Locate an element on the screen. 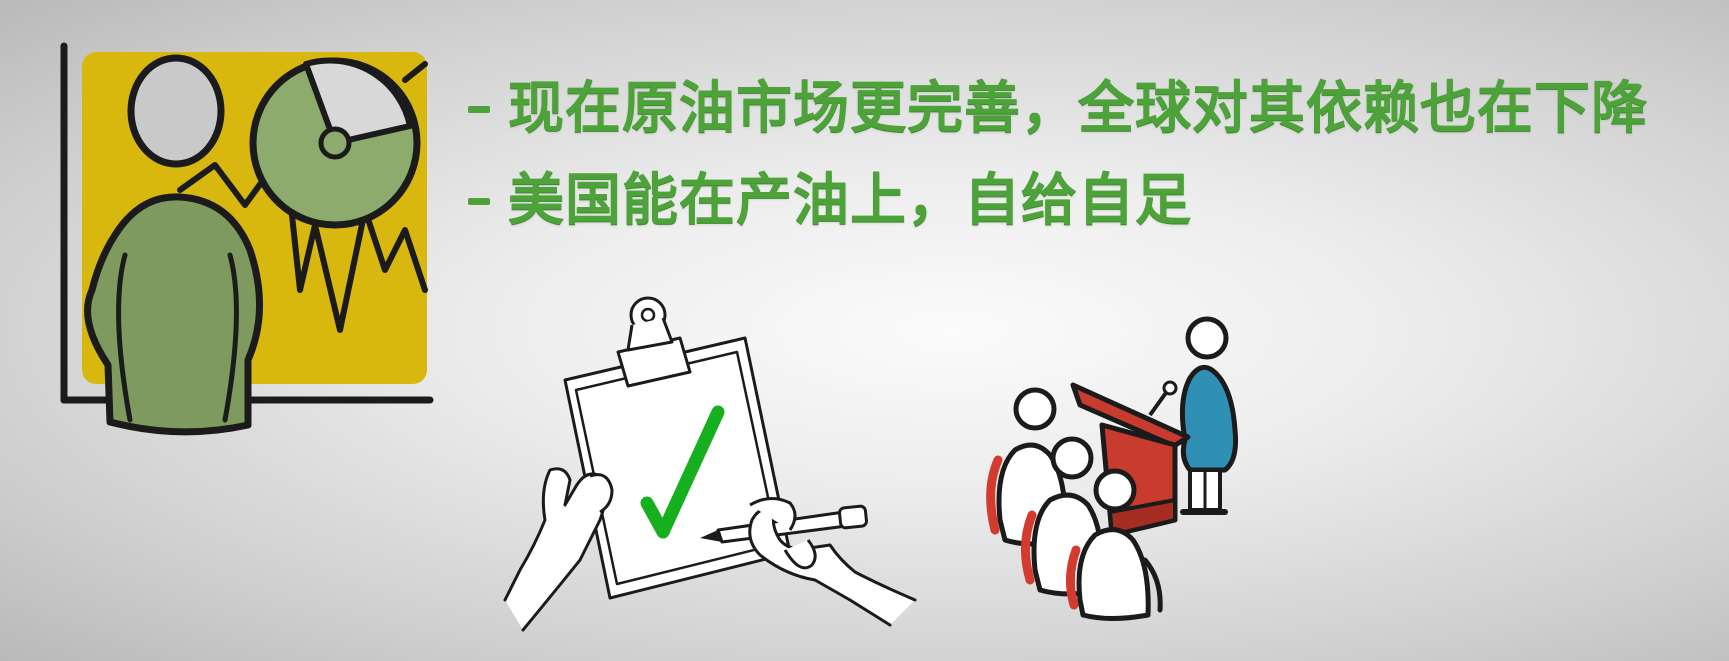 Image resolution: width=1729 pixels, height=661 pixels. bullet-item-1: 现在原油市场更完善，全球对其依赖也在下降 is located at coordinates (1093, 109).